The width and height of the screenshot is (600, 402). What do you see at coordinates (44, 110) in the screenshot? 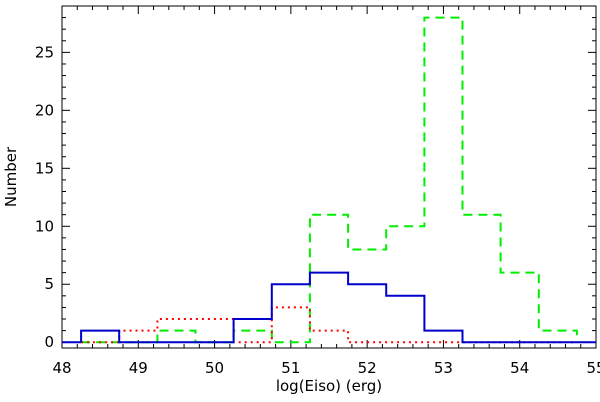
I see `y-tick-label: 20` at bounding box center [44, 110].